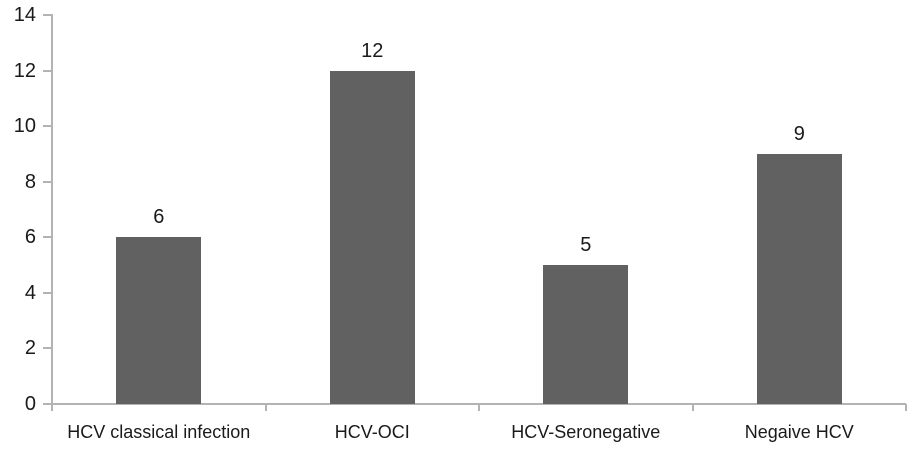  What do you see at coordinates (24, 126) in the screenshot?
I see `y-tick-label: 10` at bounding box center [24, 126].